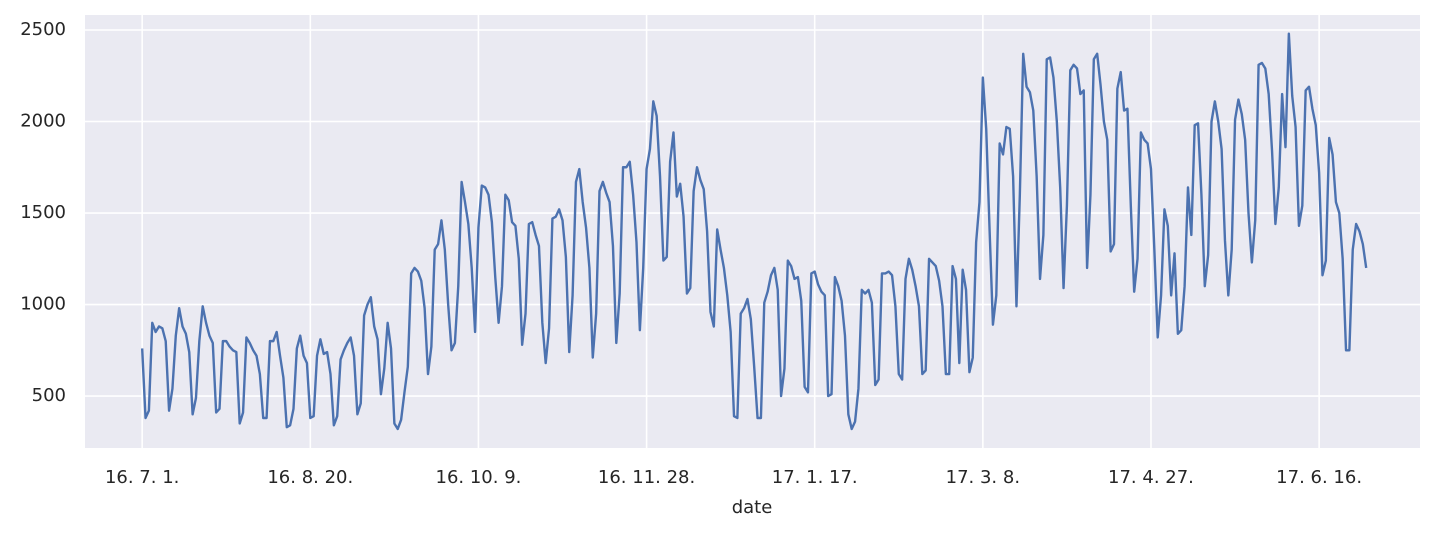 This screenshot has height=534, width=1436. What do you see at coordinates (983, 477) in the screenshot?
I see `x-tick-label: 17. 3. 8.` at bounding box center [983, 477].